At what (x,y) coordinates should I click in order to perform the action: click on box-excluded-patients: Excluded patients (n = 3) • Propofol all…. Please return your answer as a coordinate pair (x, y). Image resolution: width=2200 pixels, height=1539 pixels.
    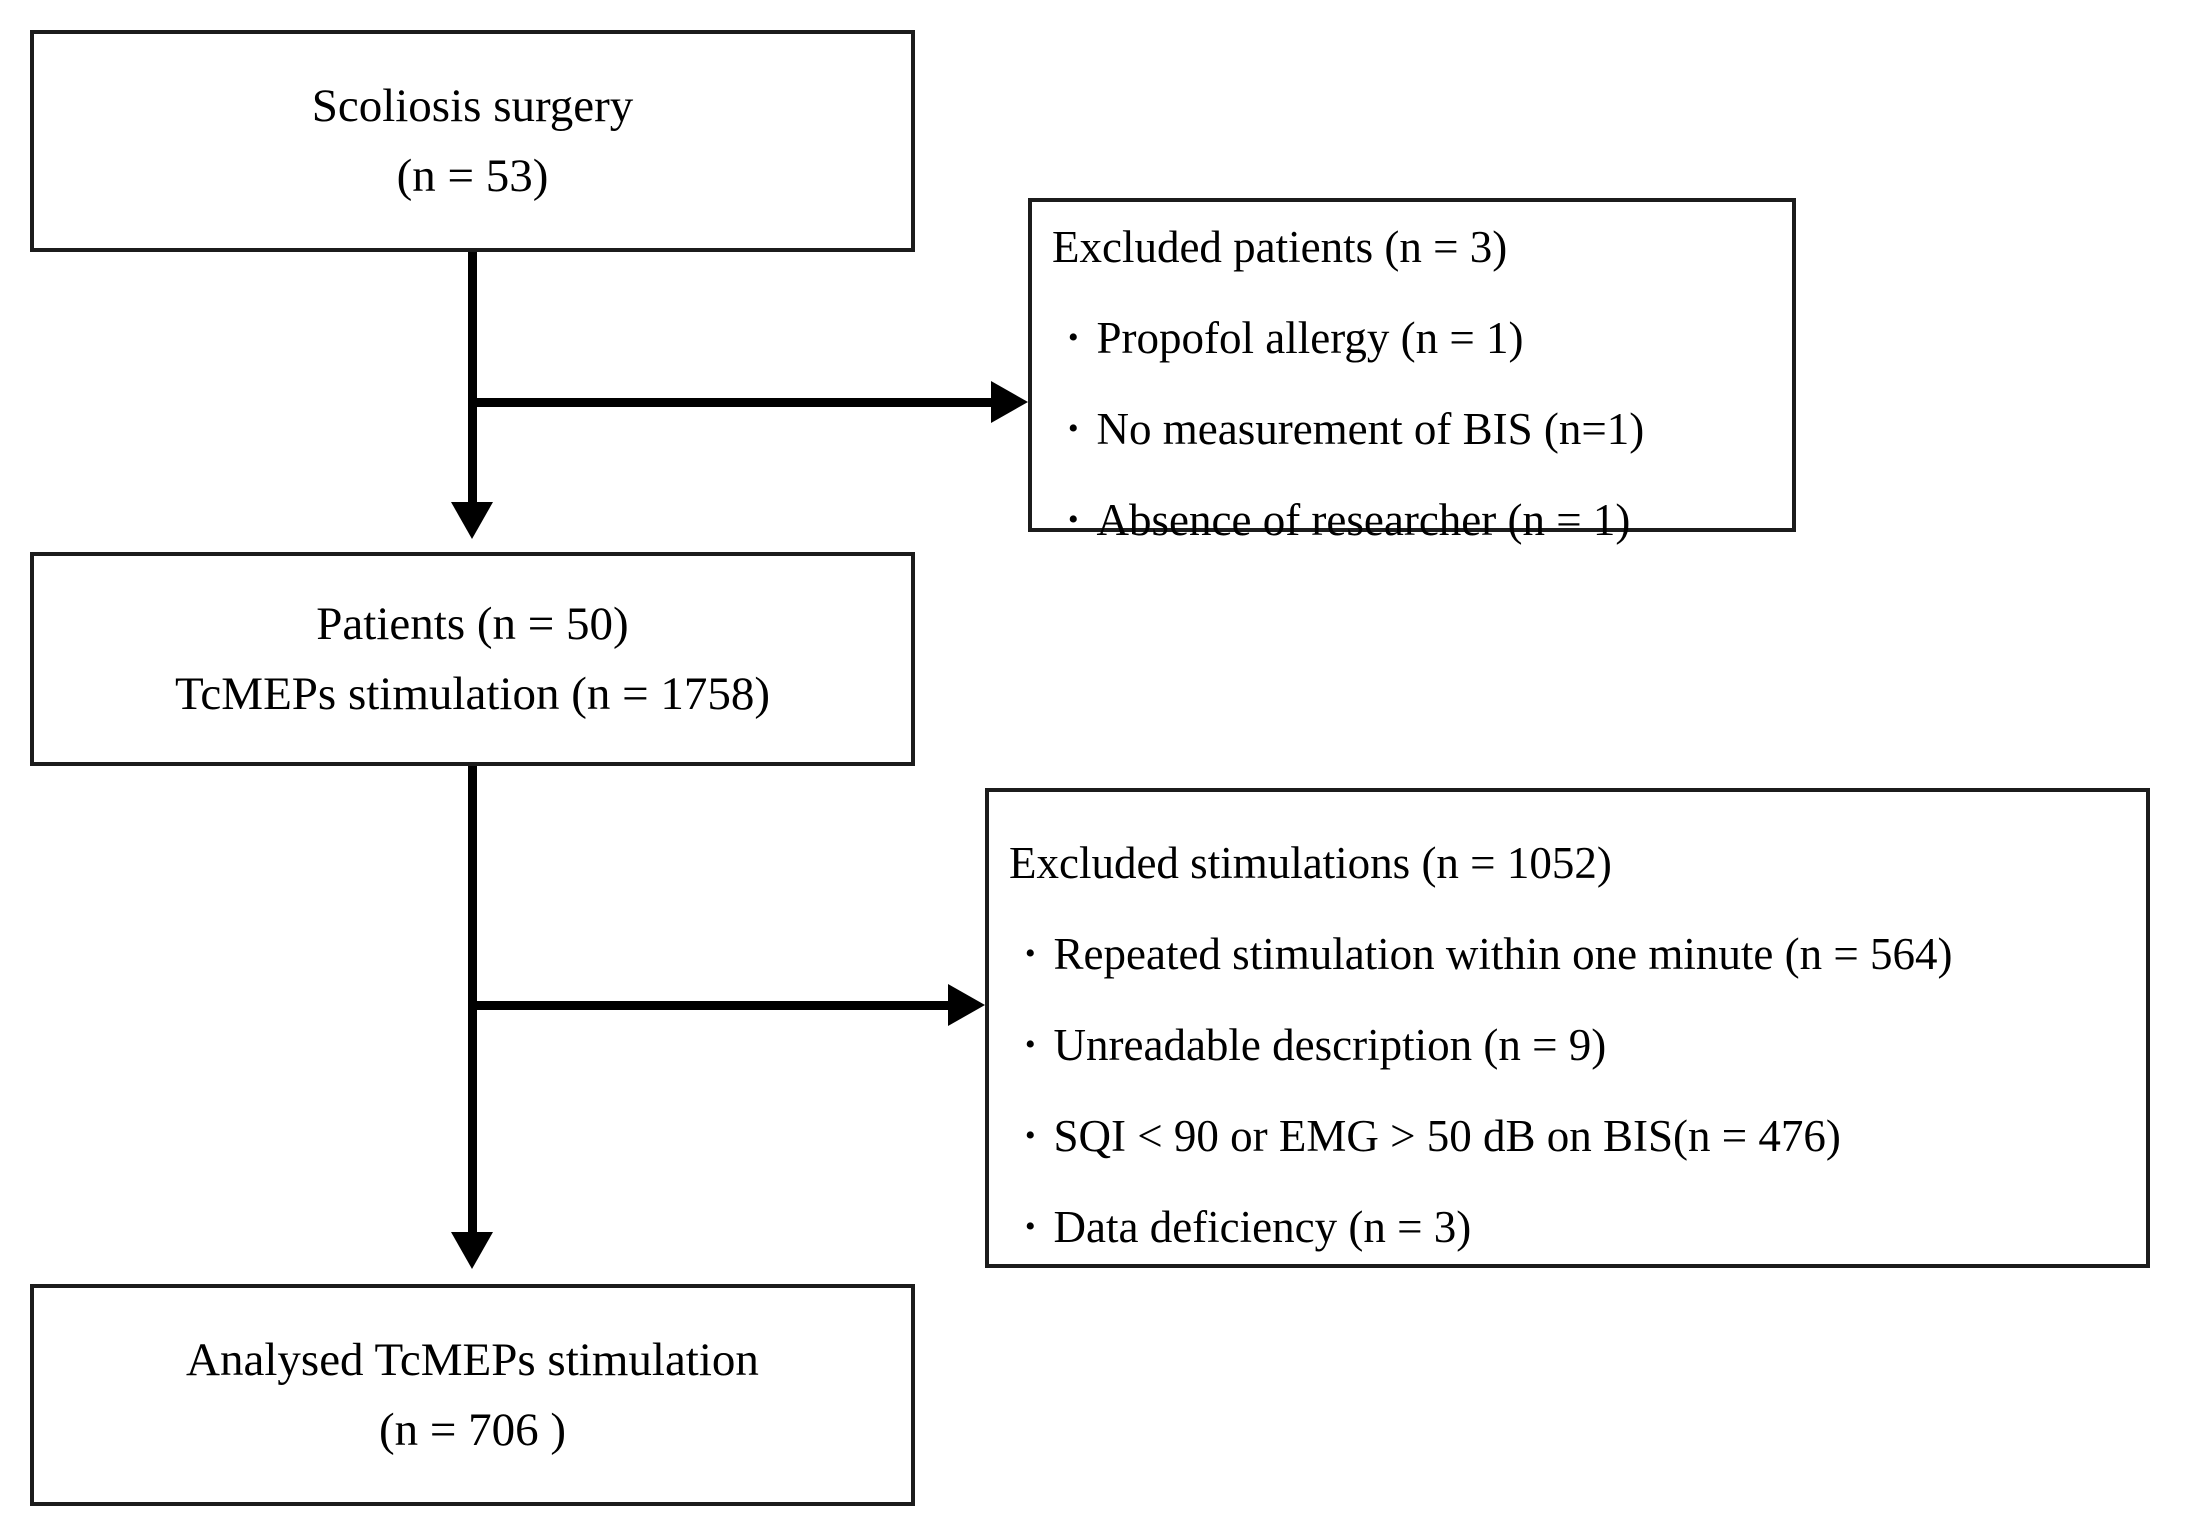
    Looking at the image, I should click on (1412, 371).